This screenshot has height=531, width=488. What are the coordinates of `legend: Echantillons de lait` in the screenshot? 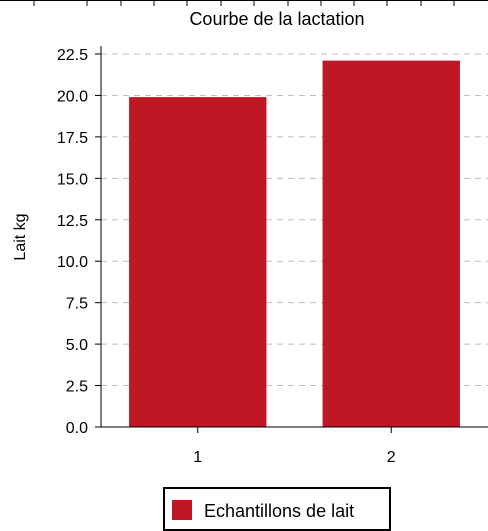 It's located at (277, 509).